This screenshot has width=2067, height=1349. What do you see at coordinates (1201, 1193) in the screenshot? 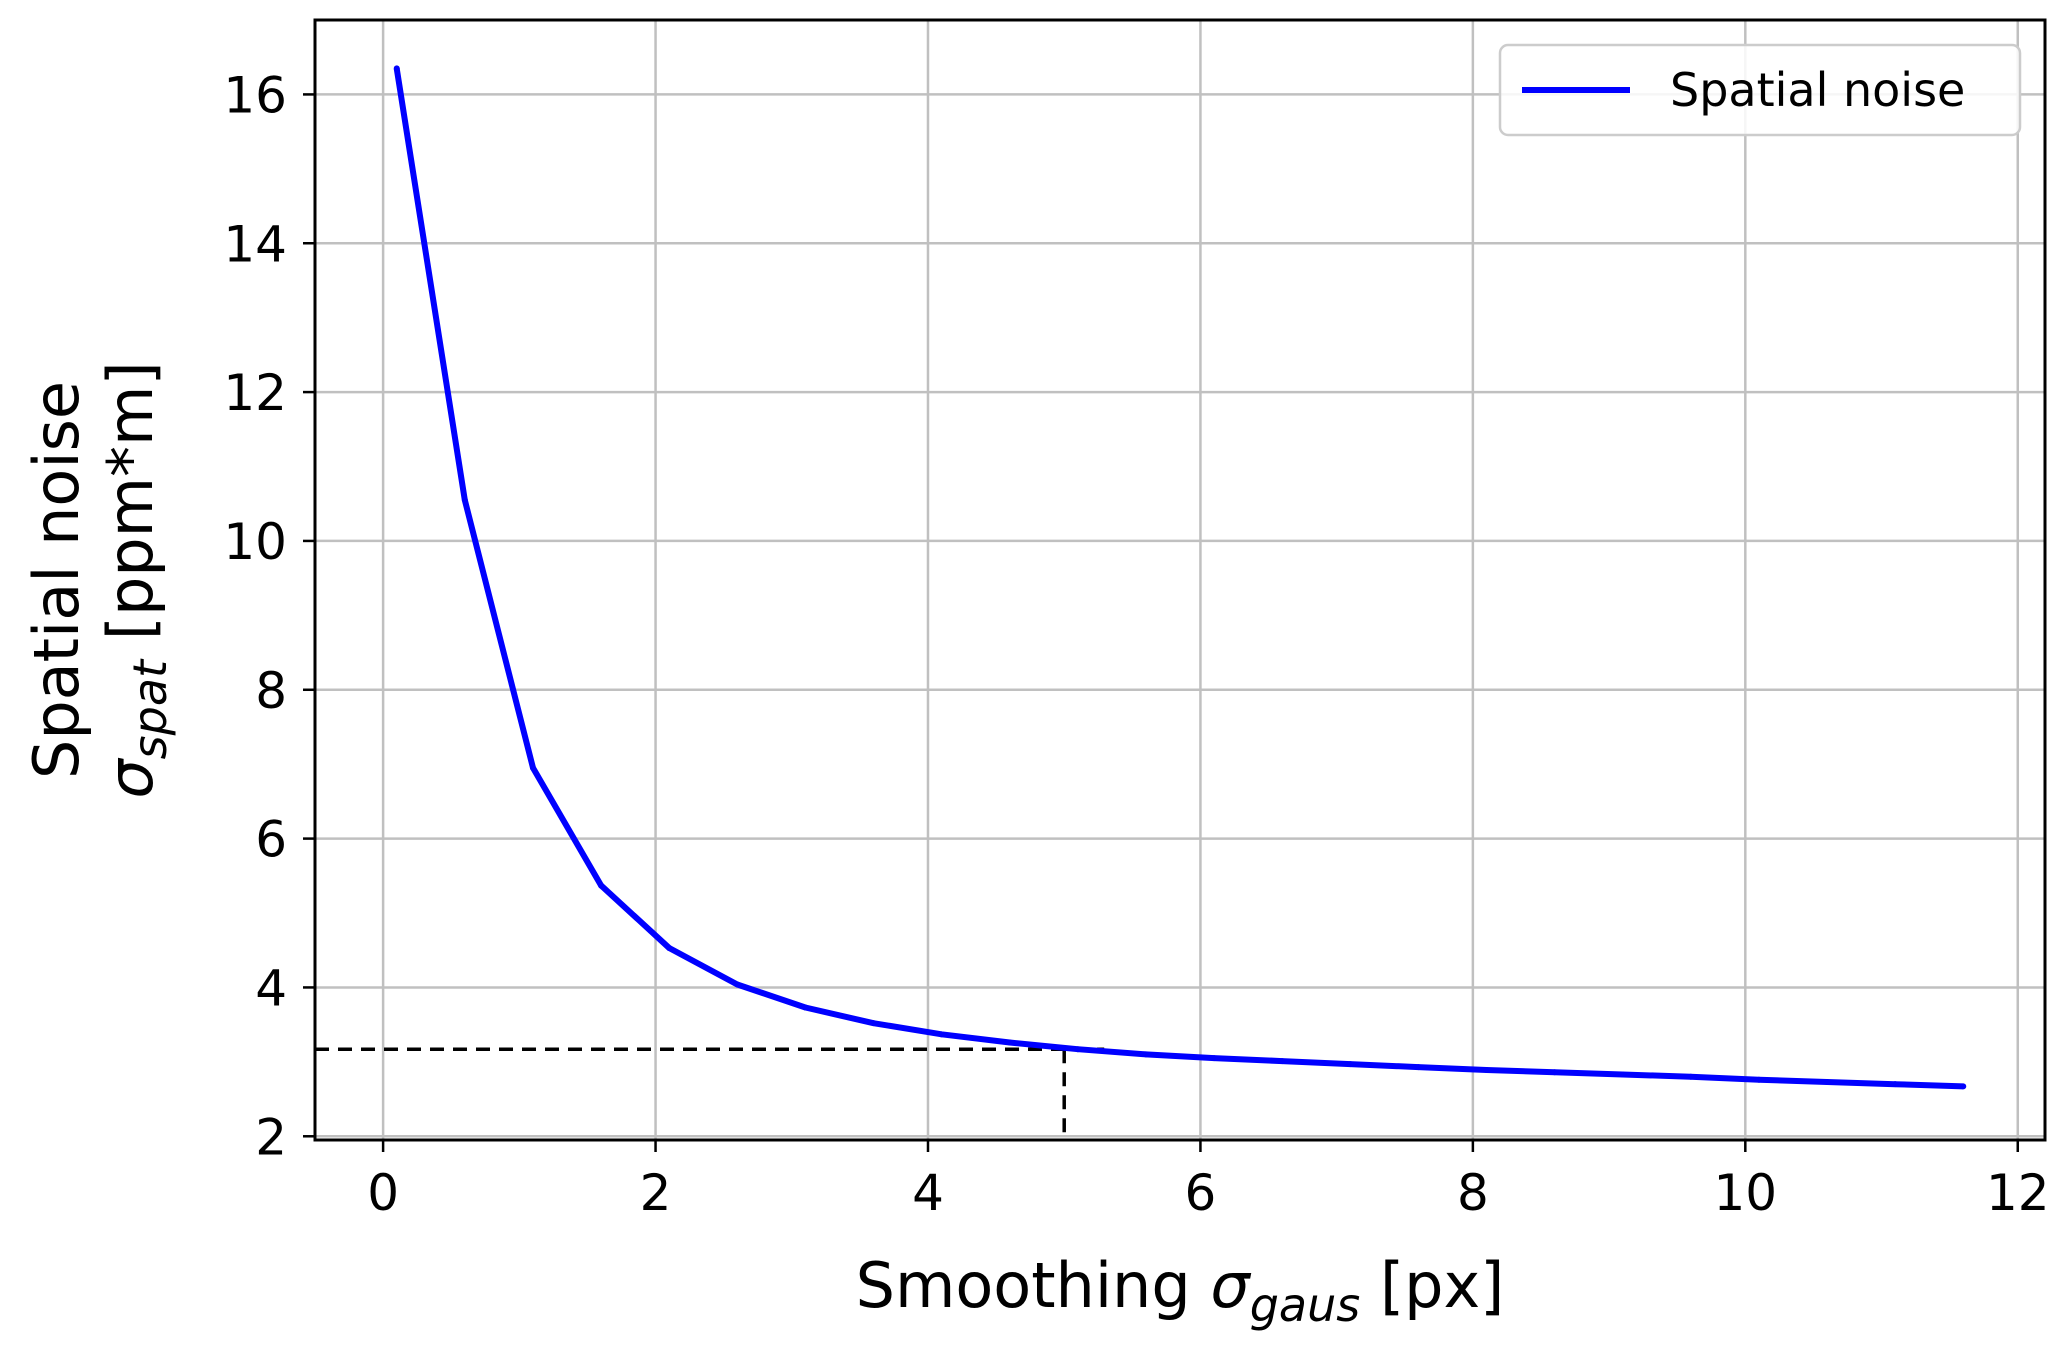
I see `x-tick-label-6: 6` at bounding box center [1201, 1193].